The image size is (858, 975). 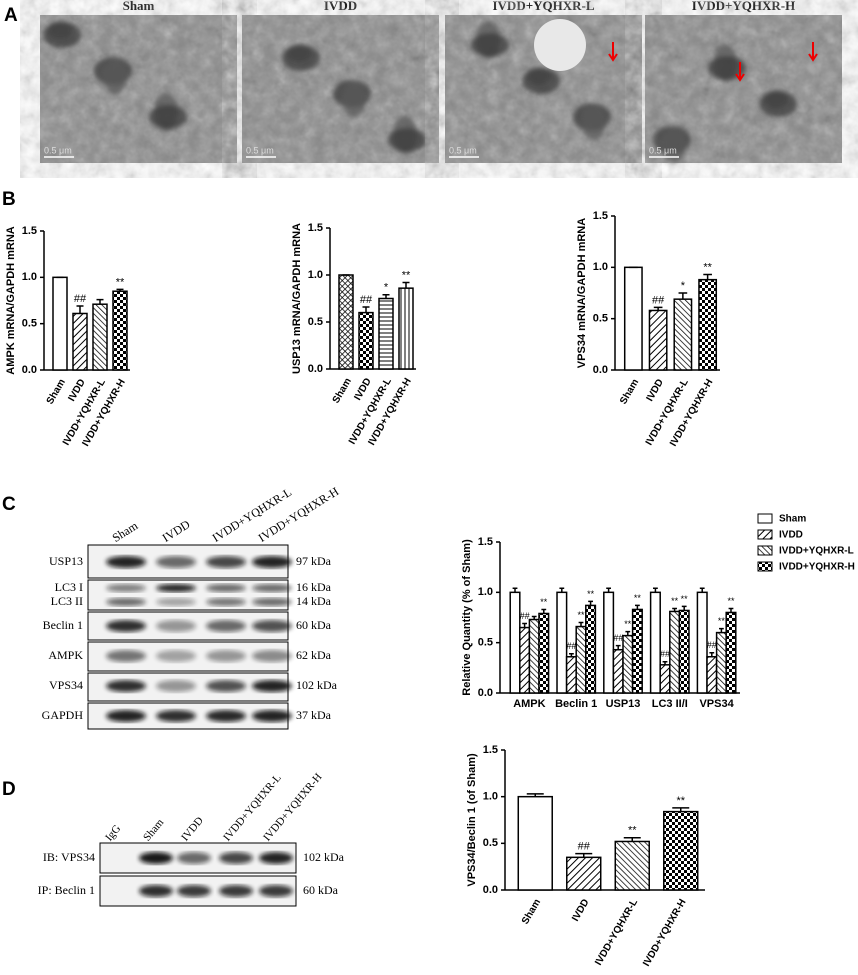 I want to click on y-axis-label: AMPK mRNA/GAPDH mRNA, so click(x=11, y=300).